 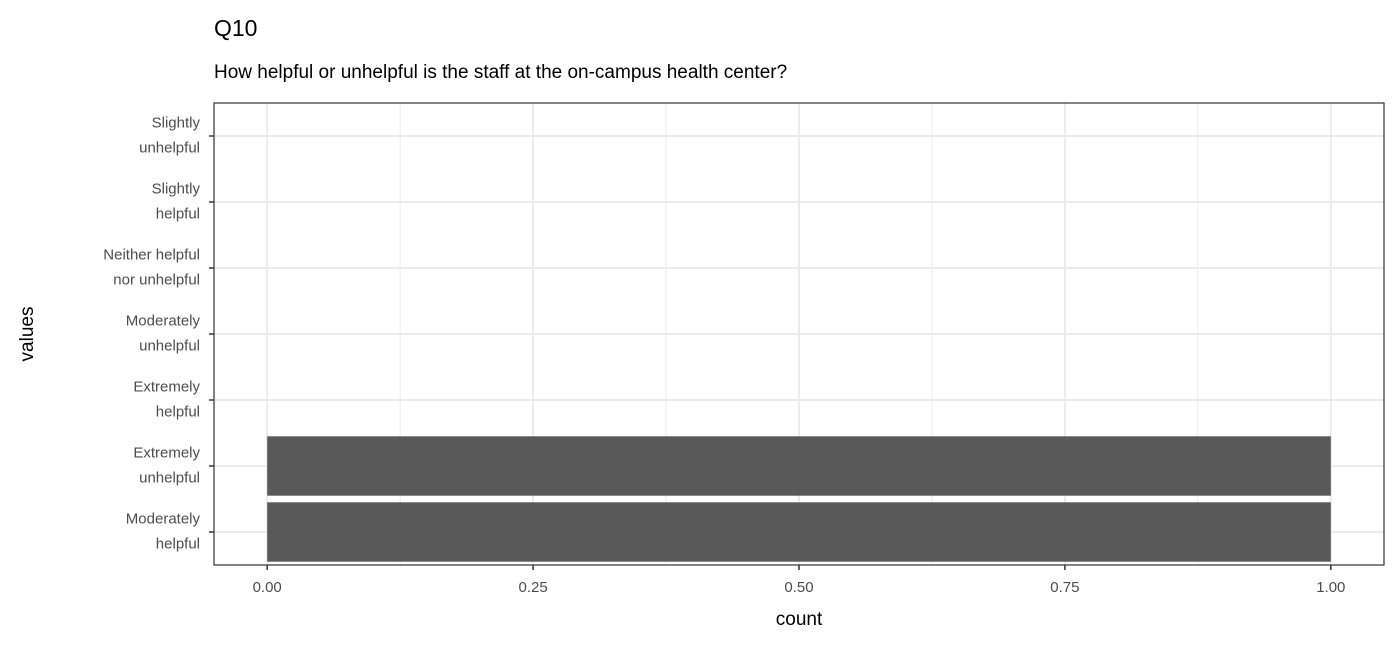 I want to click on y-axis-label: values, so click(x=27, y=334).